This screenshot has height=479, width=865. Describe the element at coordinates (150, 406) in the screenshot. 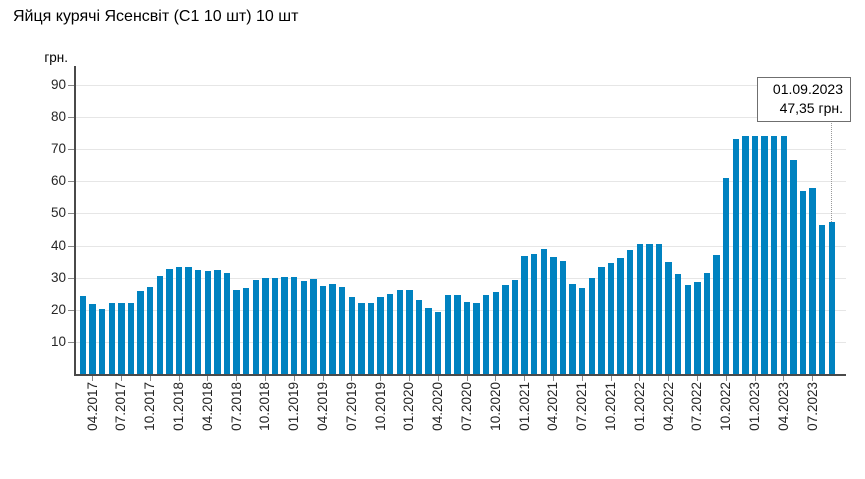

I see `x-axis-label: 10.2017` at that location.